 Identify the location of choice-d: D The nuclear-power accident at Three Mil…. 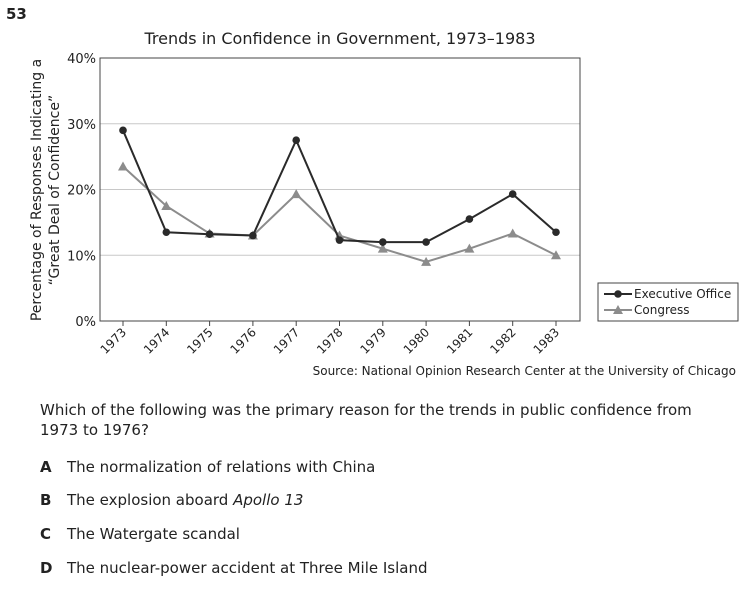
(234, 568).